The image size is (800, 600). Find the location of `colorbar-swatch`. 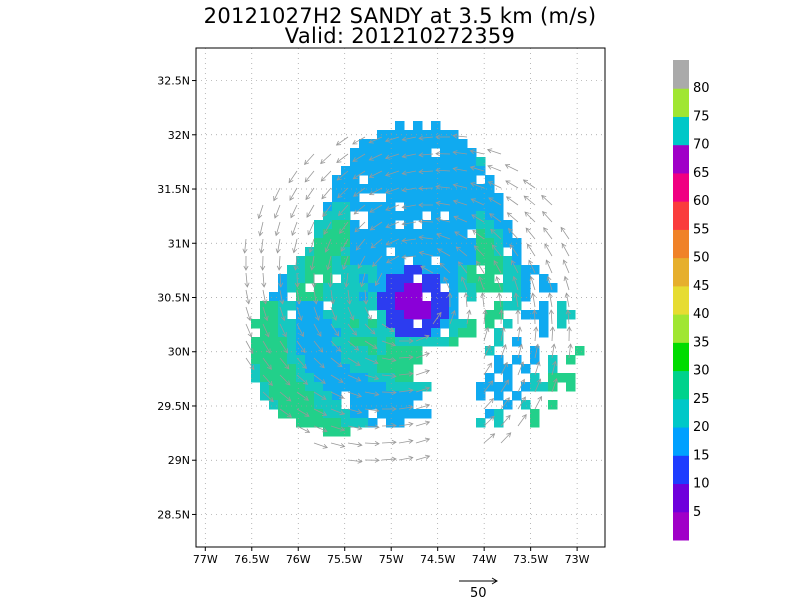

colorbar-swatch is located at coordinates (681, 215).